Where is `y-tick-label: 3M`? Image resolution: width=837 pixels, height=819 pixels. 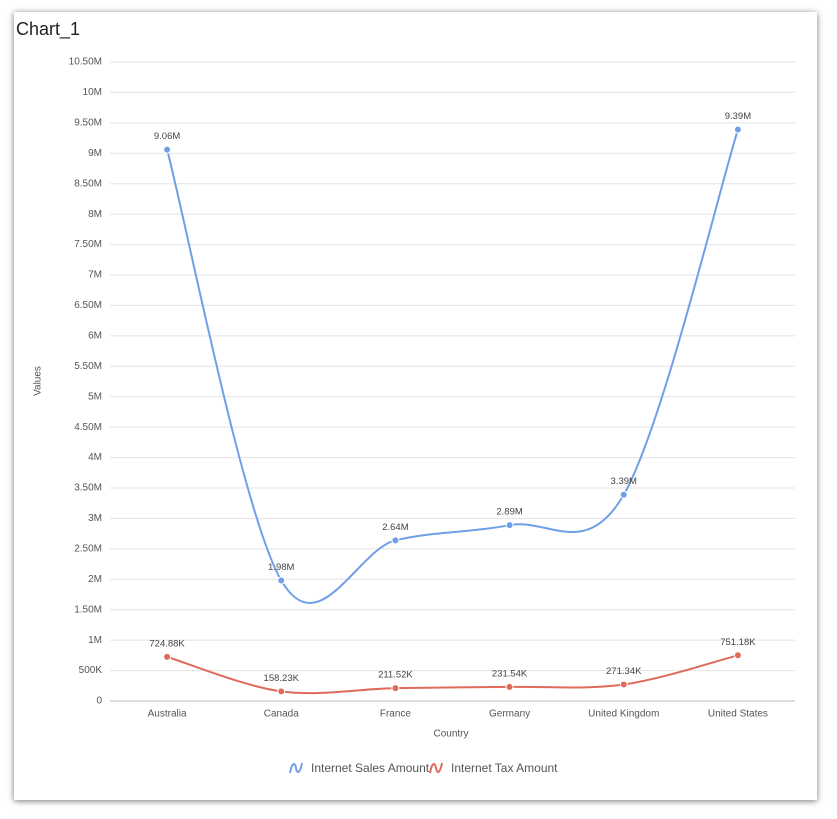 y-tick-label: 3M is located at coordinates (95, 518).